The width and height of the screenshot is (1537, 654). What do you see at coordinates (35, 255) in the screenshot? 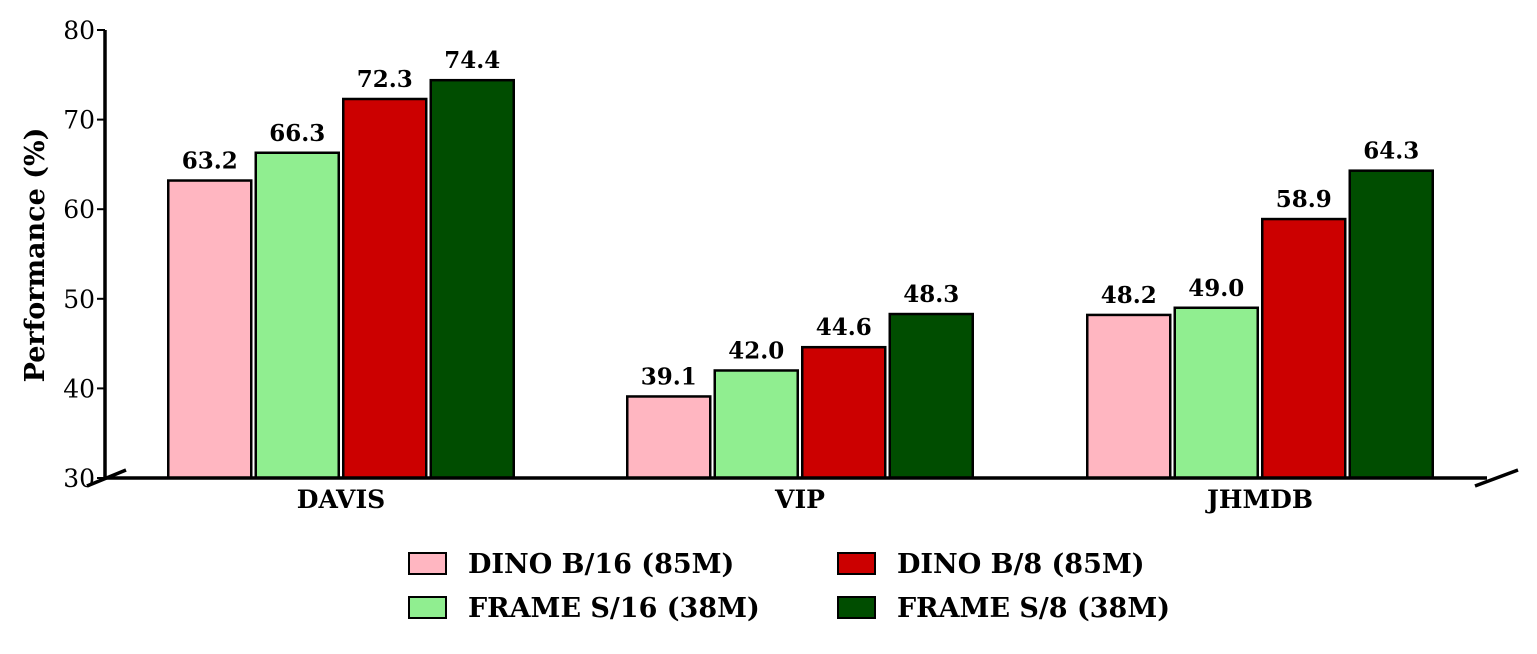
I see `y-axis-label: Performance (%)` at bounding box center [35, 255].